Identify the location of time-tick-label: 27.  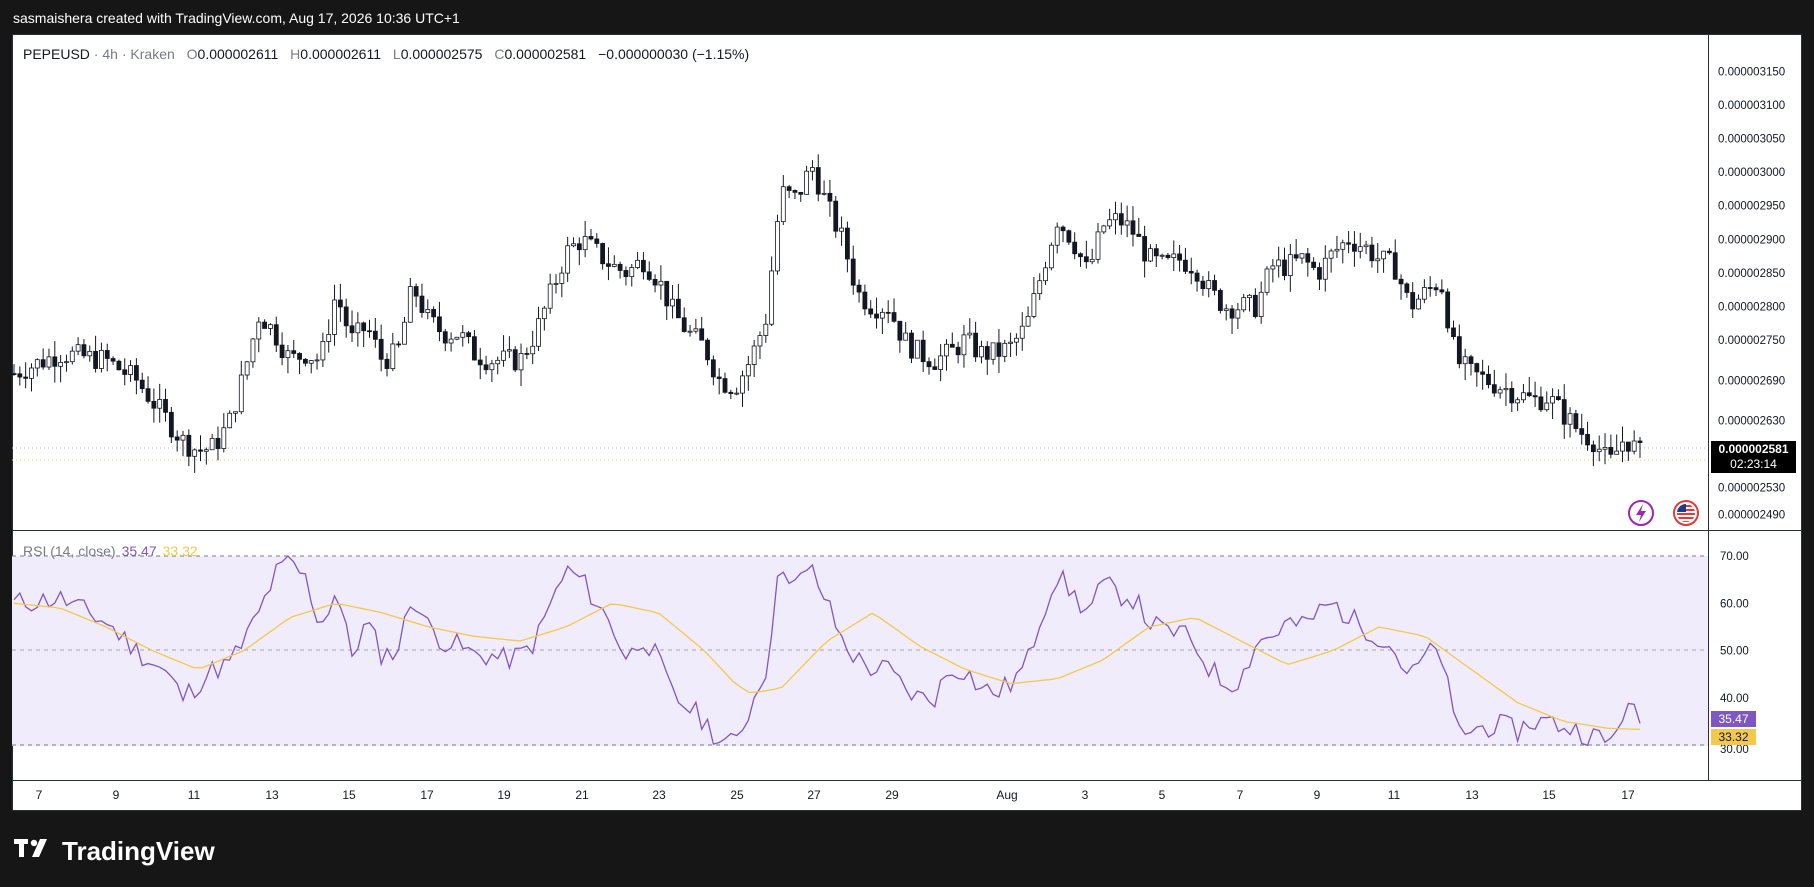
(814, 795).